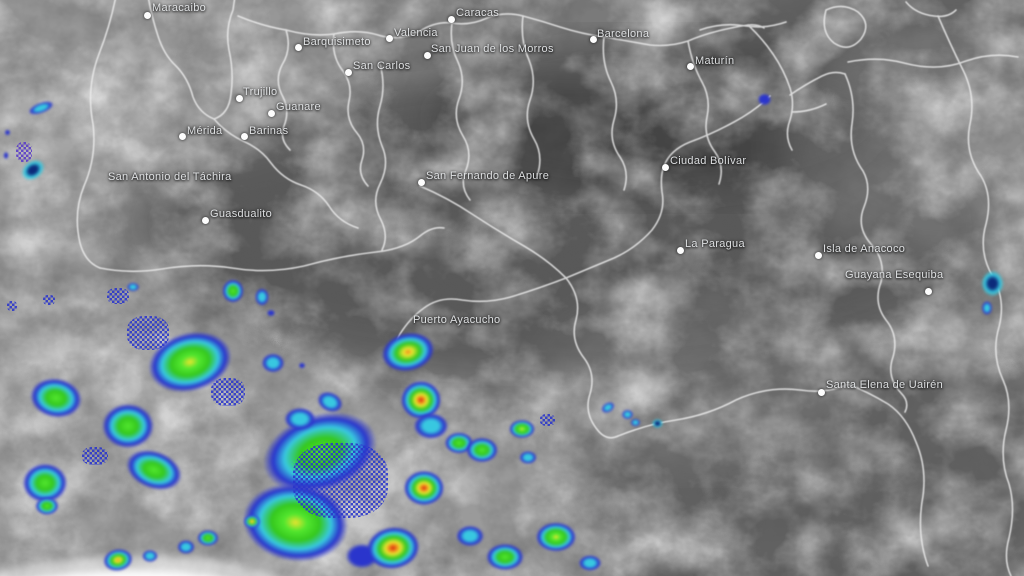 The image size is (1024, 576). I want to click on city-label: Guasdualito, so click(241, 214).